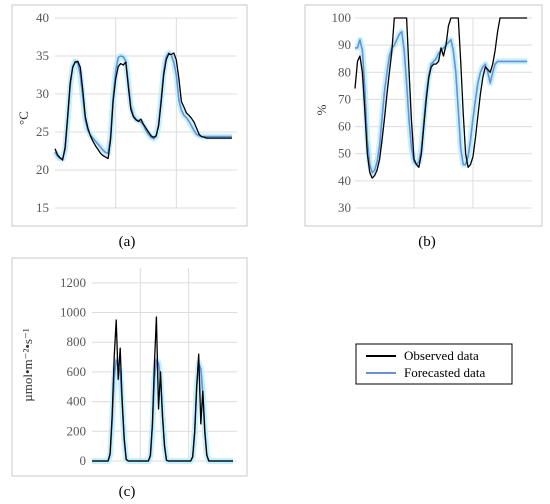 Image resolution: width=550 pixels, height=504 pixels. Describe the element at coordinates (27, 365) in the screenshot. I see `panel-c-y-axis-label: µmol•m⁻²•s⁻¹` at that location.